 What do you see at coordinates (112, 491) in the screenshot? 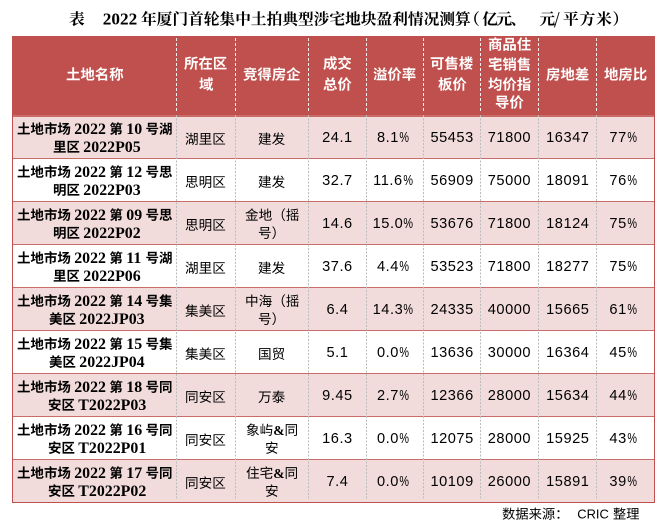
I see `svg-text: T2022P02` at bounding box center [112, 491].